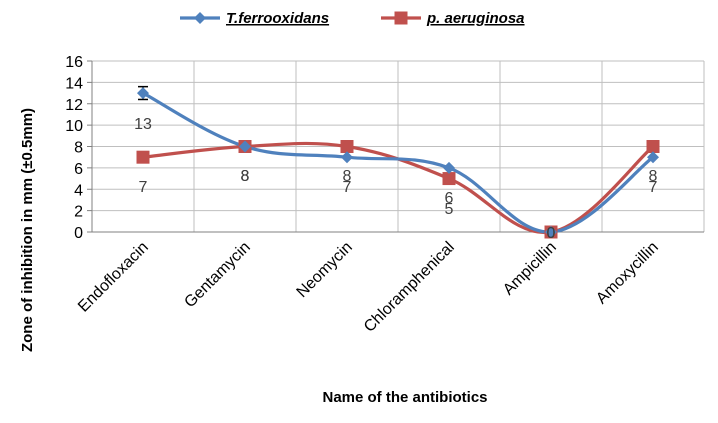  I want to click on y-tick-label: 0, so click(78, 233).